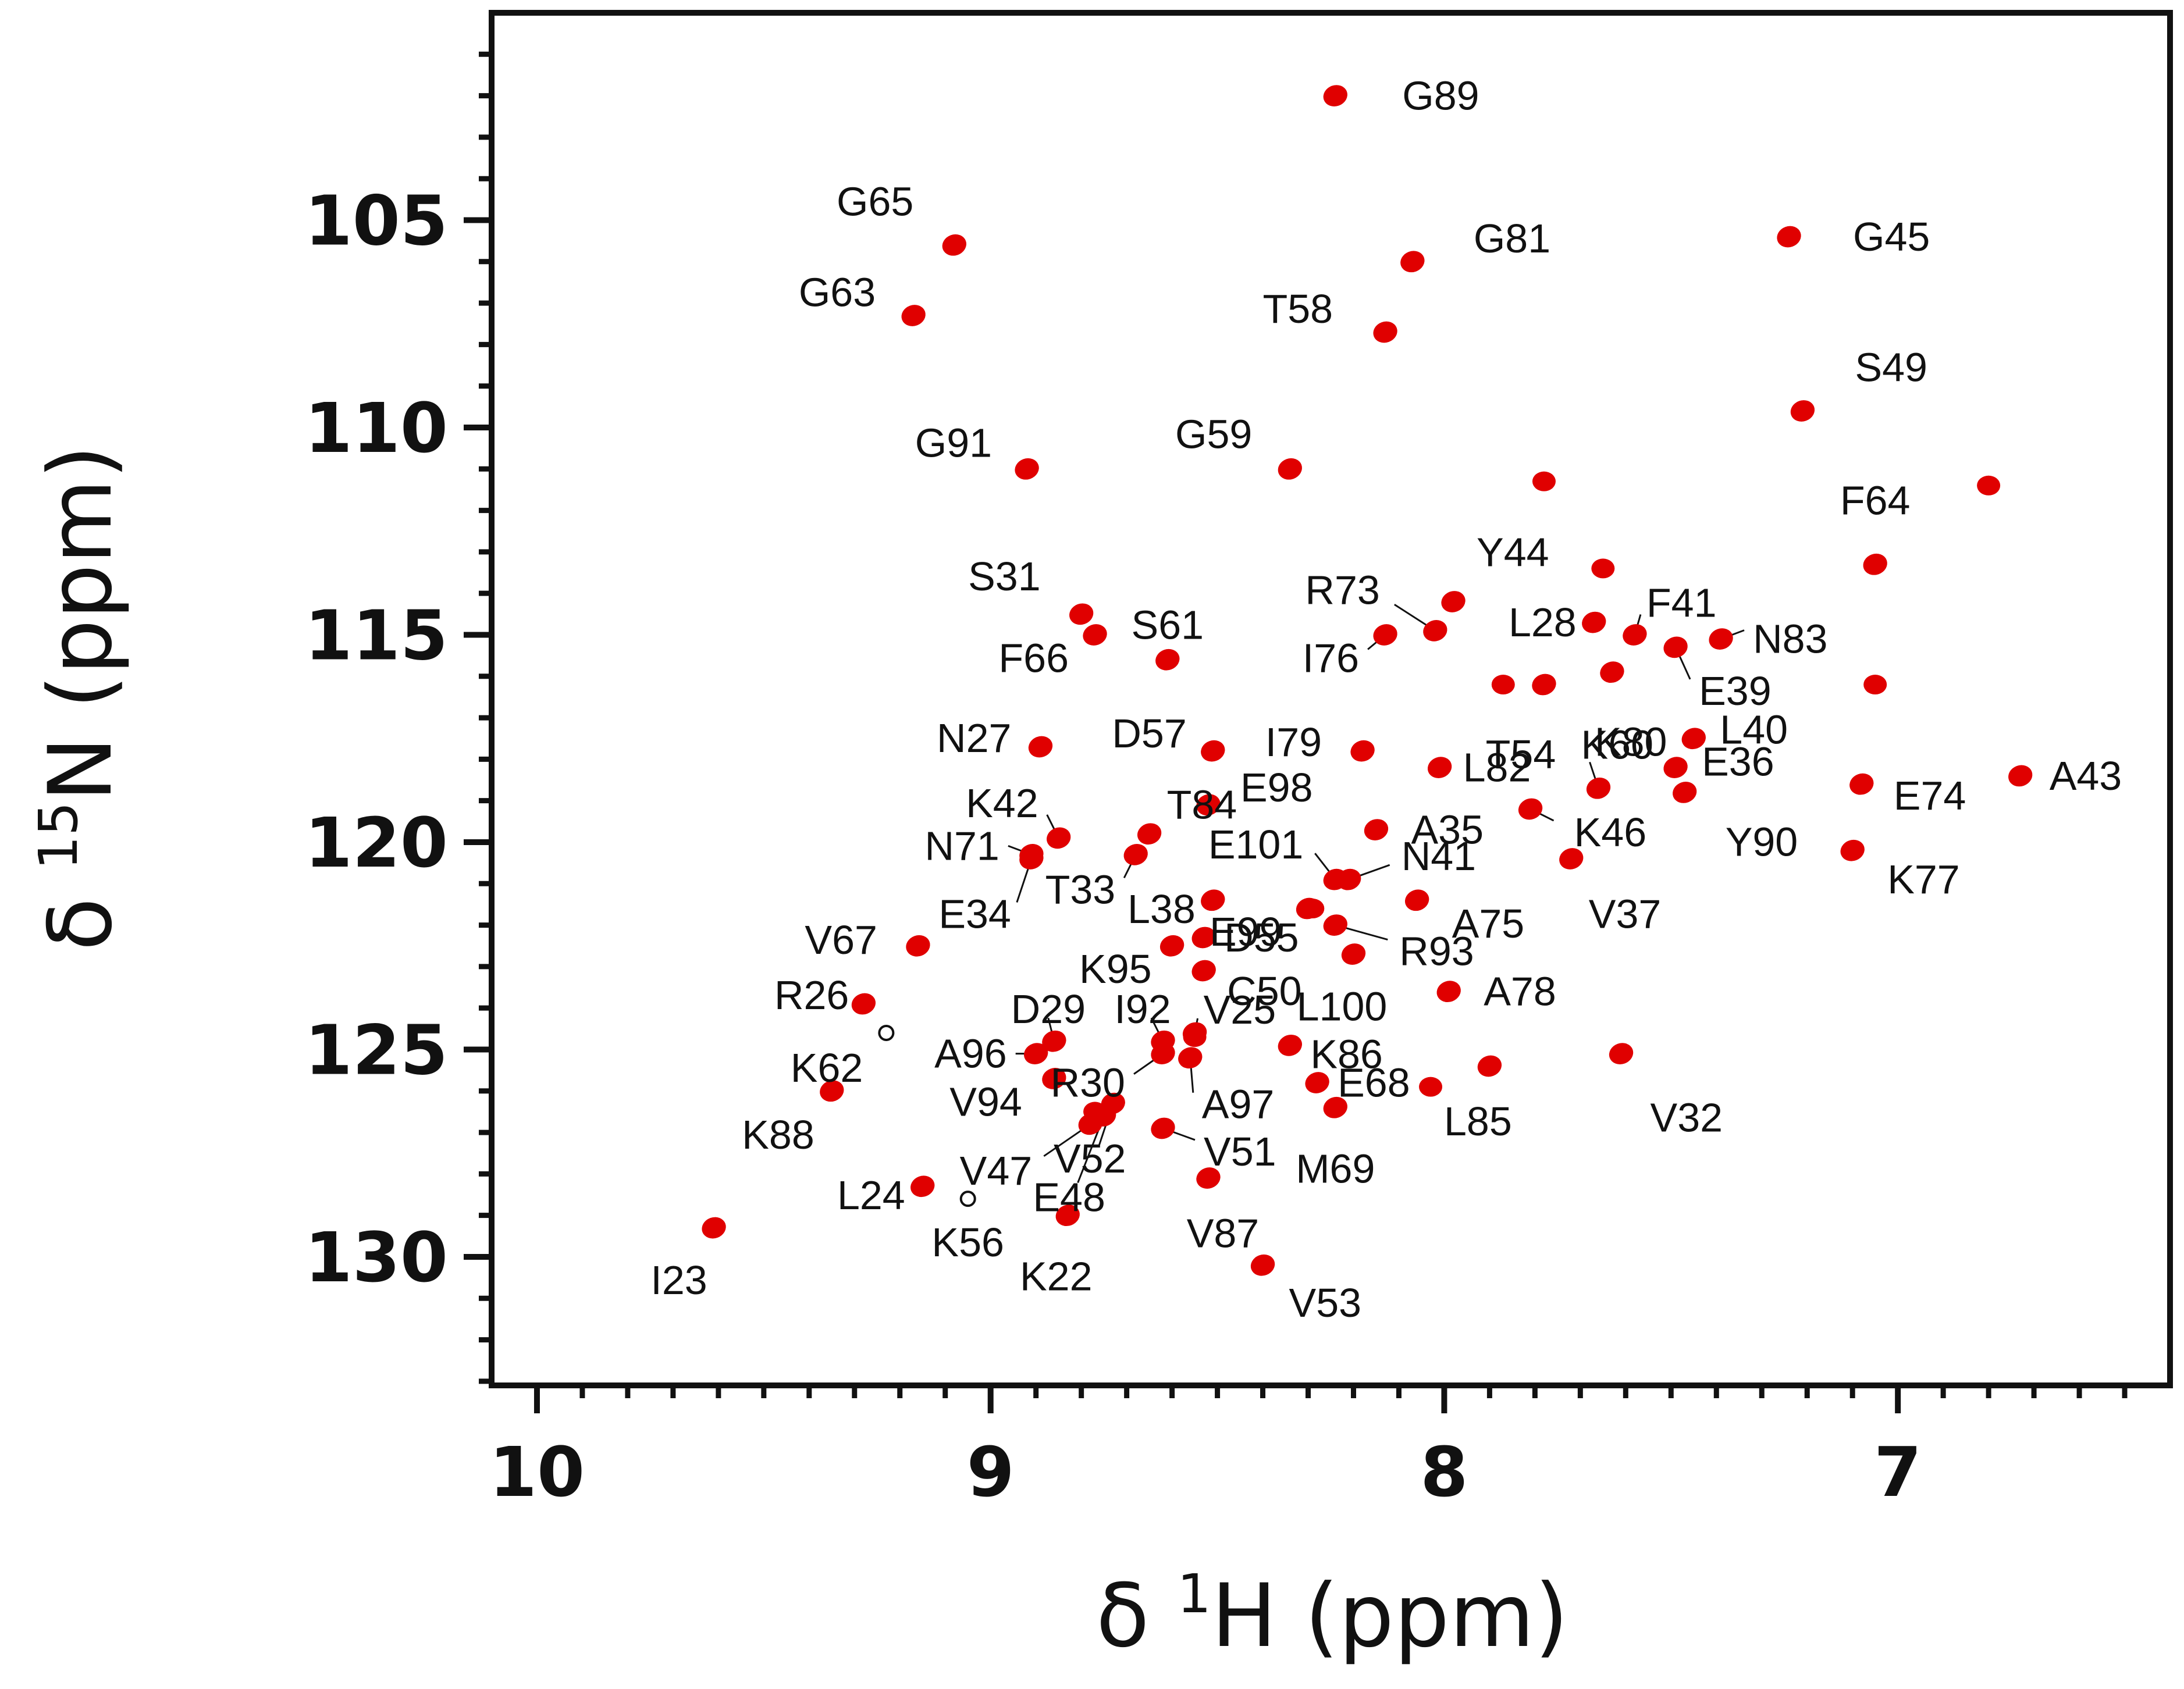 The height and width of the screenshot is (1689, 2184). Describe the element at coordinates (1276, 787) in the screenshot. I see `peak-label-e98: E98` at that location.